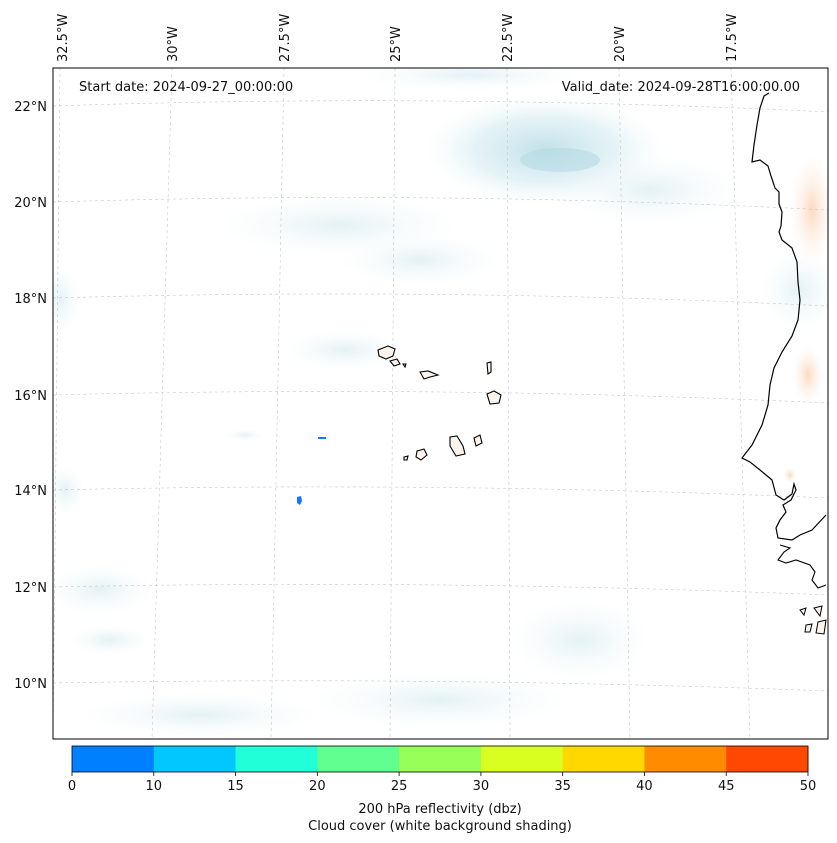 Image resolution: width=837 pixels, height=843 pixels. What do you see at coordinates (406, 458) in the screenshot?
I see `island-brava` at bounding box center [406, 458].